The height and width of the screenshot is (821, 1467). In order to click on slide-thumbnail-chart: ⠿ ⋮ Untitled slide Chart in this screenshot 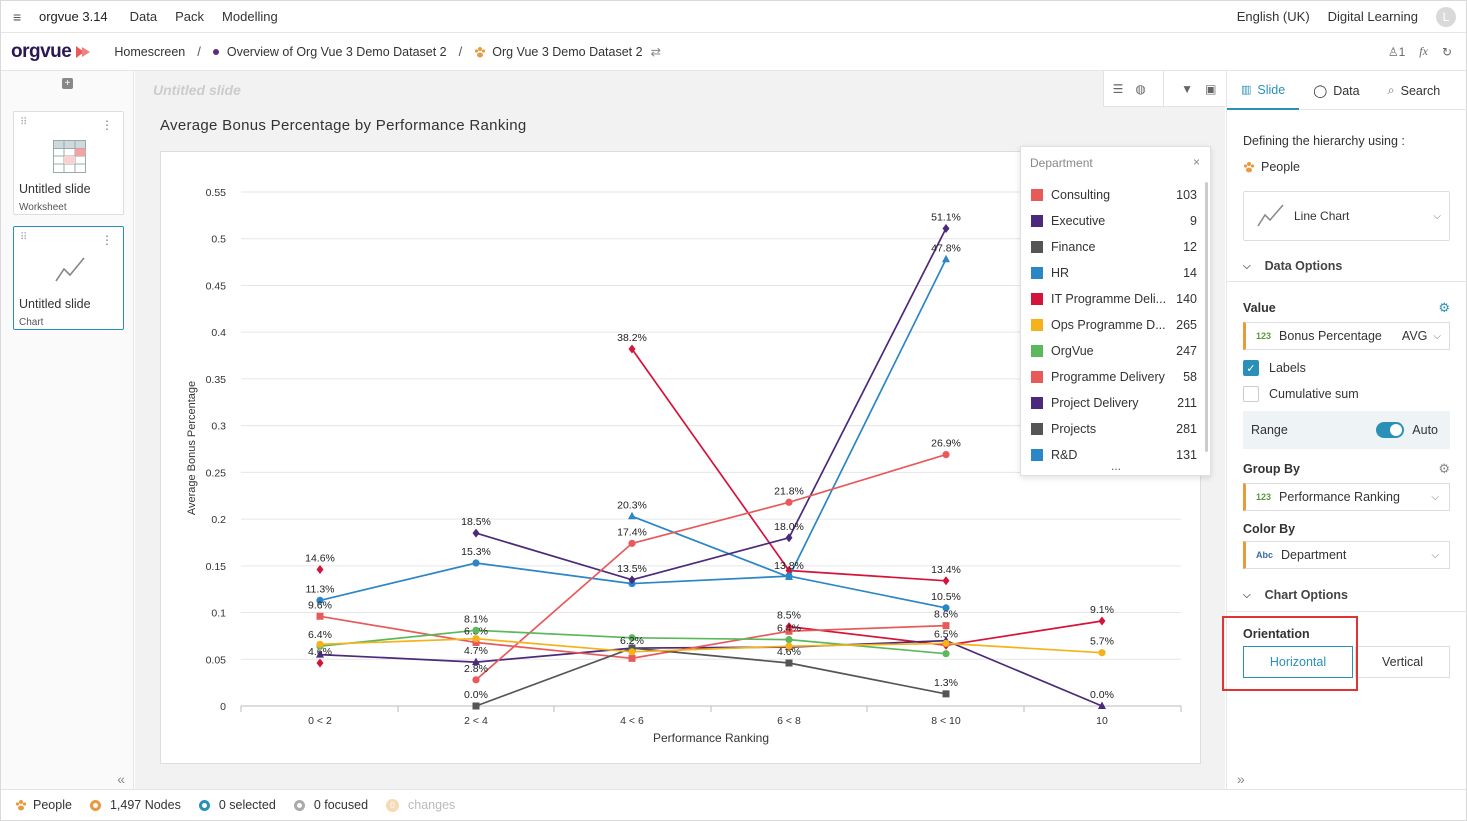, I will do `click(68, 278)`.